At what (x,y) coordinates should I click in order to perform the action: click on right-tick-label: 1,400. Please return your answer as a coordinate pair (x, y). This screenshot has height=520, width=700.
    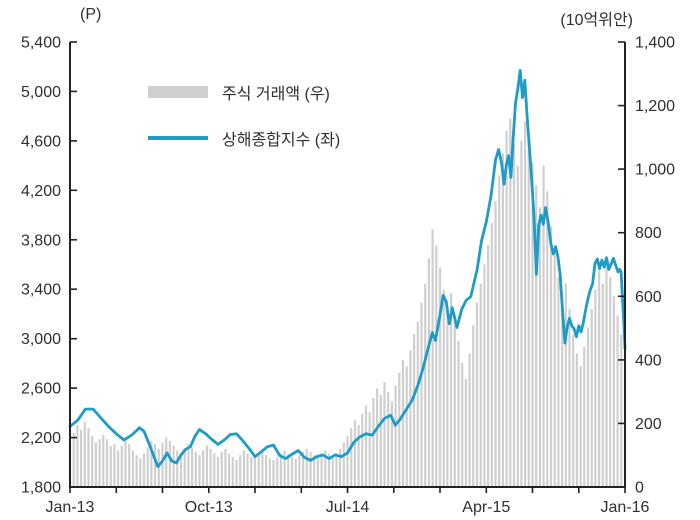
    Looking at the image, I should click on (655, 43).